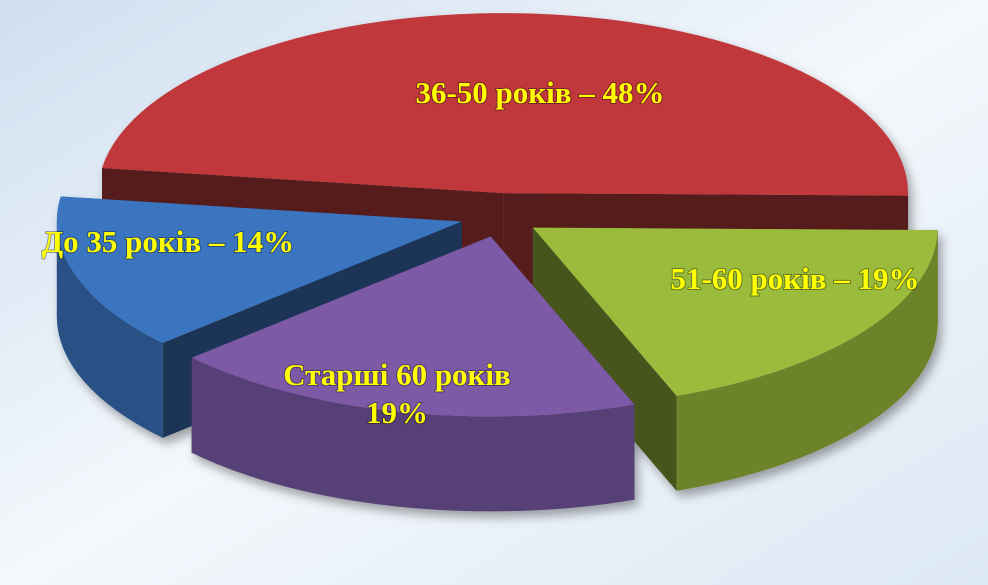 Image resolution: width=988 pixels, height=585 pixels. I want to click on data-label: 51-60 років – 19%, so click(794, 278).